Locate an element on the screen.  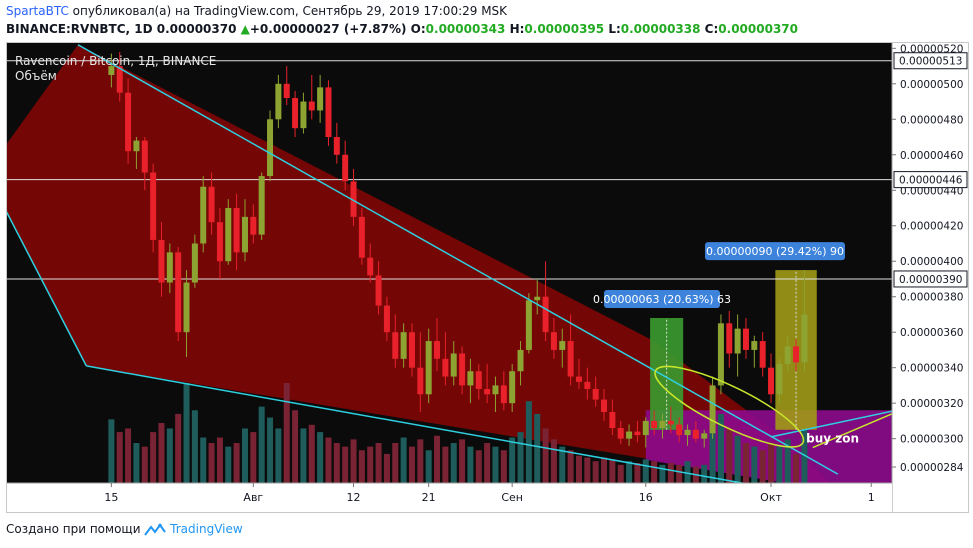
breakout-line is located at coordinates (852, 431).